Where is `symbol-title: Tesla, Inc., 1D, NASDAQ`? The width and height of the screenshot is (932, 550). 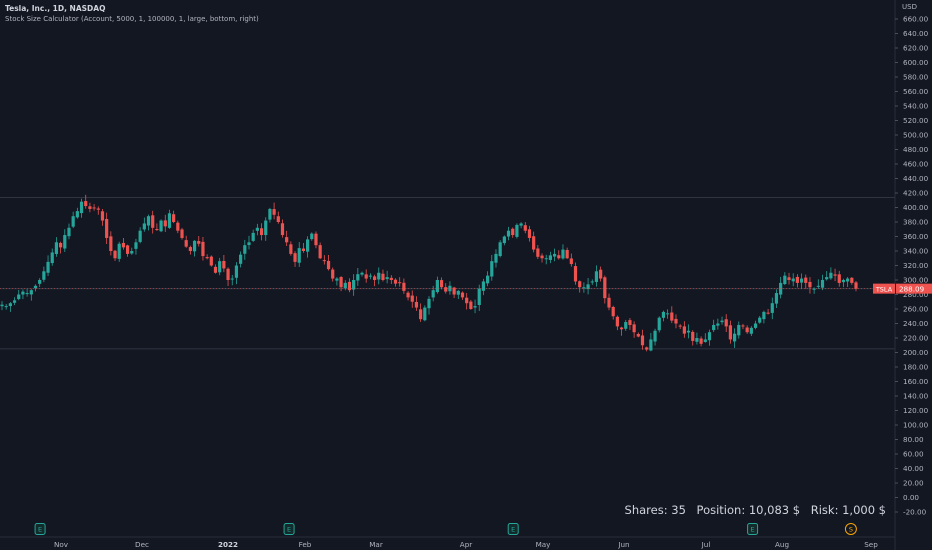 symbol-title: Tesla, Inc., 1D, NASDAQ is located at coordinates (55, 8).